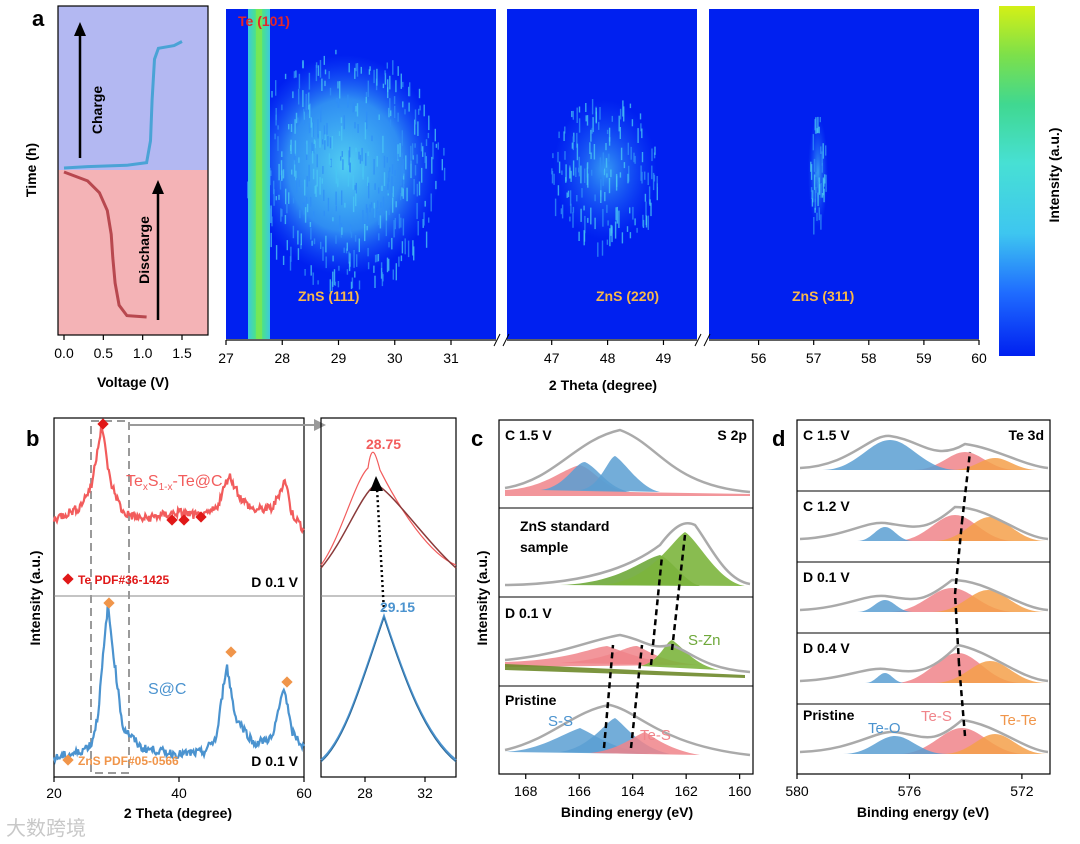 The image size is (1080, 844). What do you see at coordinates (104, 353) in the screenshot?
I see `voltage-tick-label: 0.5` at bounding box center [104, 353].